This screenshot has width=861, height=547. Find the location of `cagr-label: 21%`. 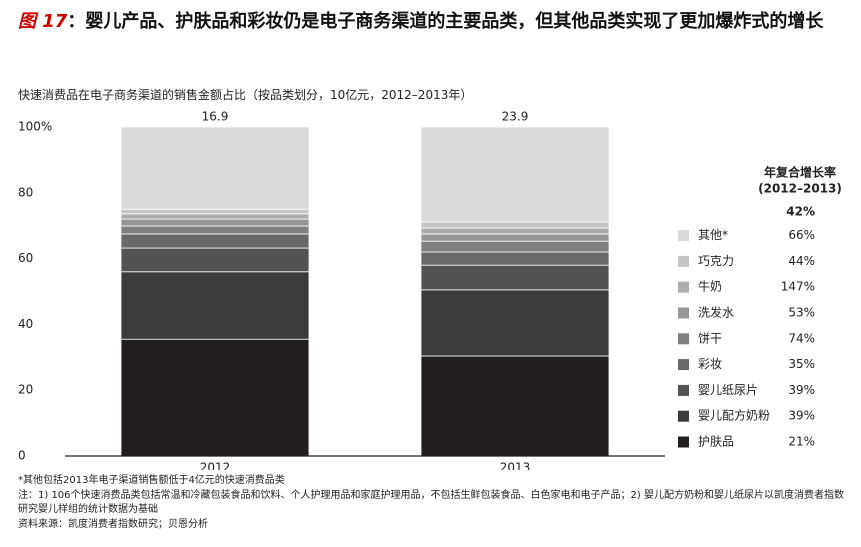

cagr-label: 21% is located at coordinates (801, 442).